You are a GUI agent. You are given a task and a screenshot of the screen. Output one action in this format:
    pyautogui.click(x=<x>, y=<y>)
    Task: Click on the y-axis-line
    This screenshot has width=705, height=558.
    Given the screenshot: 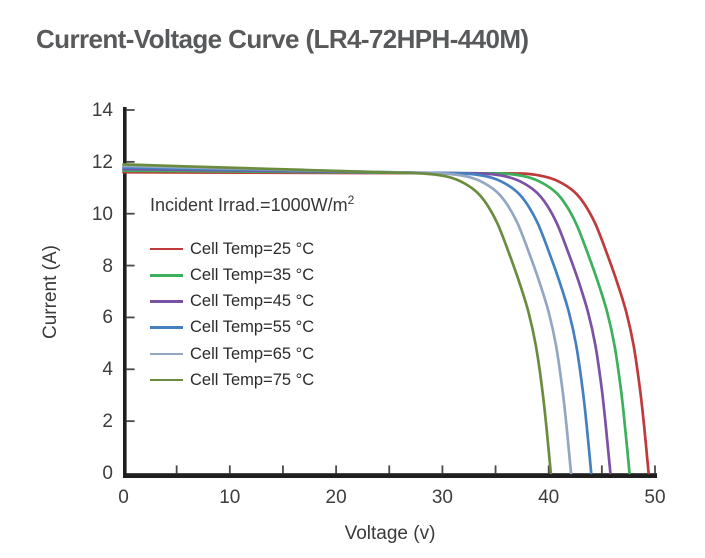 What is the action you would take?
    pyautogui.click(x=125, y=292)
    